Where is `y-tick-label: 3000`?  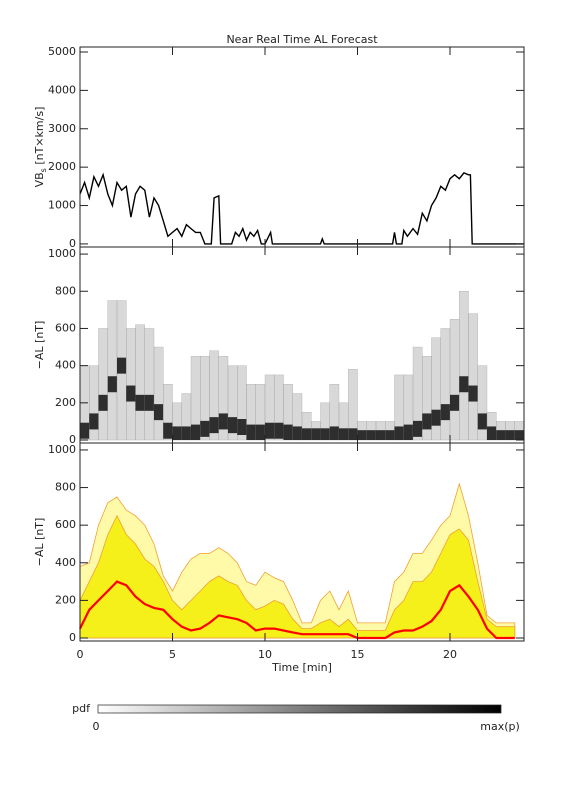 y-tick-label: 3000 is located at coordinates (62, 128).